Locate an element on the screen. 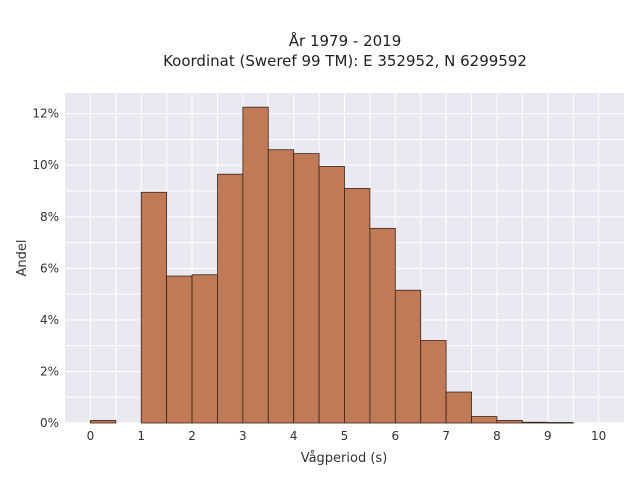 The width and height of the screenshot is (640, 480). y-tick-label: 4% is located at coordinates (49, 320).